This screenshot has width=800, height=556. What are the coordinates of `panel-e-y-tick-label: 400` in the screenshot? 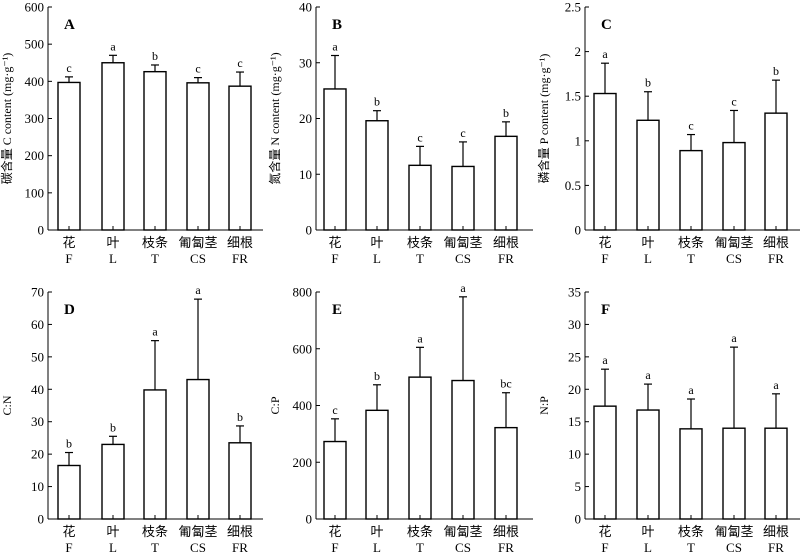 It's located at (303, 405).